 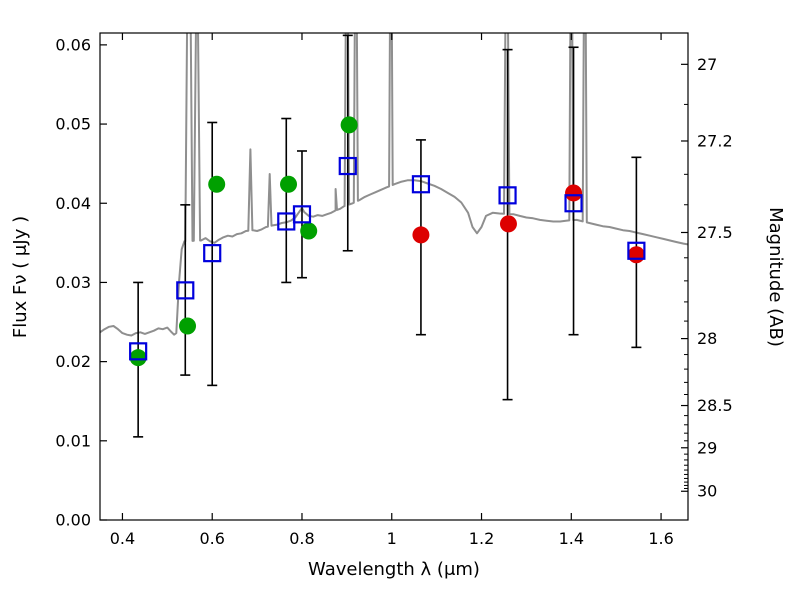 What do you see at coordinates (122, 538) in the screenshot?
I see `x-tick-label: 0.4` at bounding box center [122, 538].